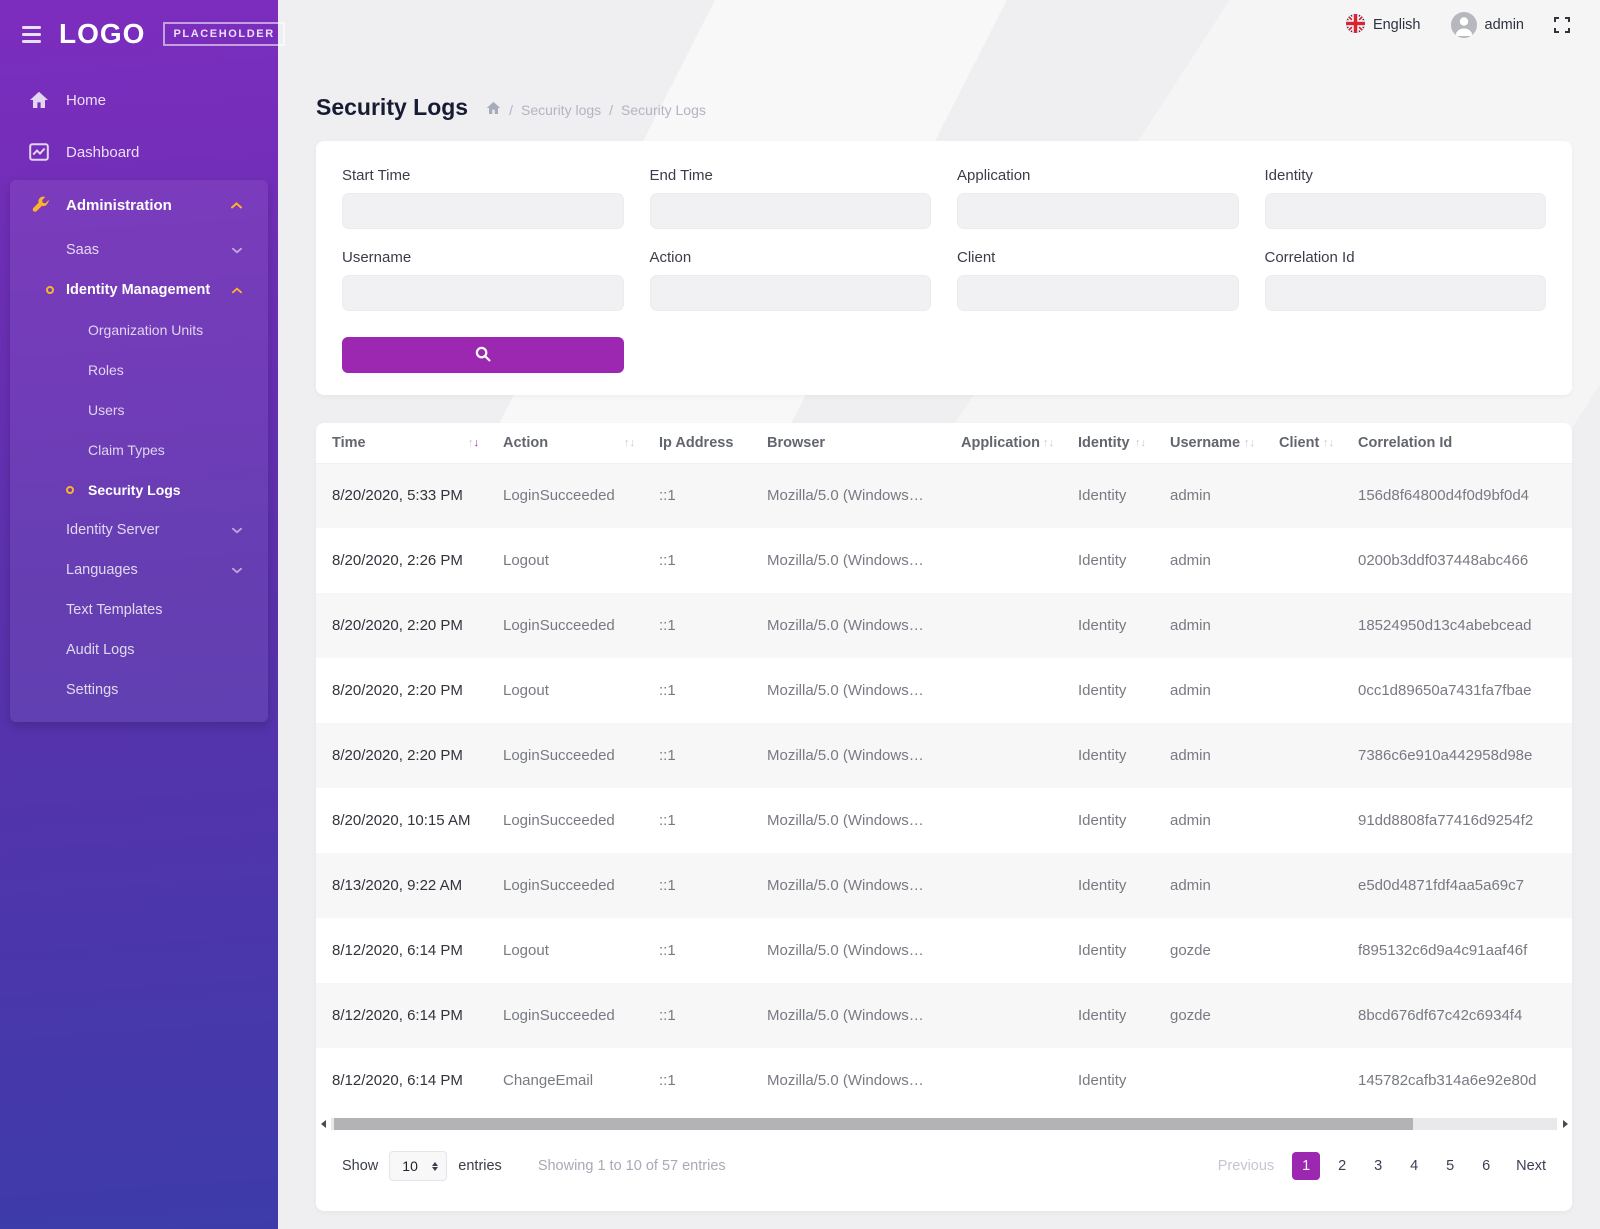 Image resolution: width=1600 pixels, height=1229 pixels. I want to click on pagination-page-1: 1, so click(1306, 1166).